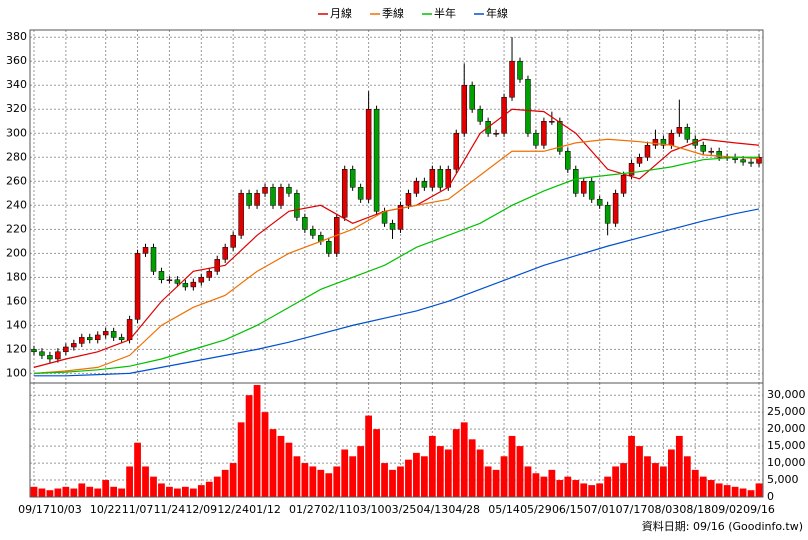  What do you see at coordinates (16, 108) in the screenshot?
I see `y-tick-label: 320` at bounding box center [16, 108].